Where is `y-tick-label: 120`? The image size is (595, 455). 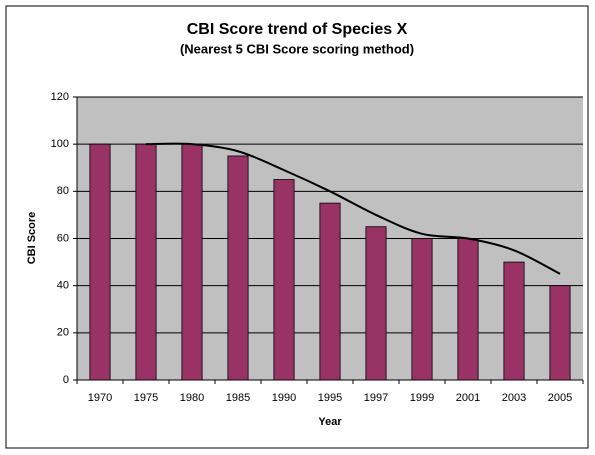 y-tick-label: 120 is located at coordinates (60, 97).